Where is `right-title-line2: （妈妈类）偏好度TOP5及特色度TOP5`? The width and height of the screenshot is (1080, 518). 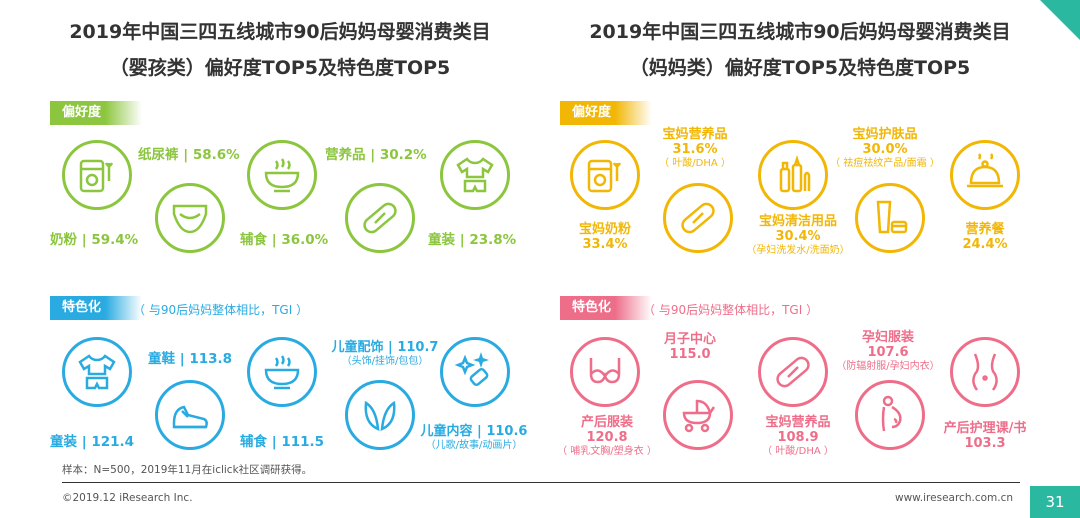 right-title-line2: （妈妈类）偏好度TOP5及特色度TOP5 is located at coordinates (800, 68).